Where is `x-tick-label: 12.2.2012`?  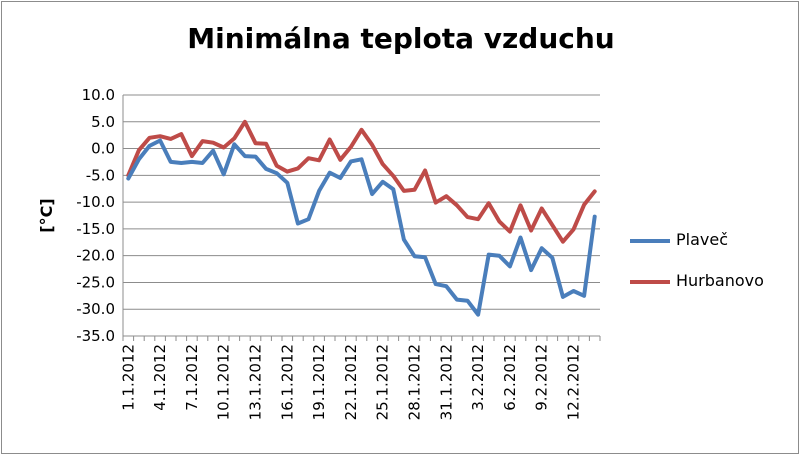
x-tick-label: 12.2.2012 is located at coordinates (574, 382).